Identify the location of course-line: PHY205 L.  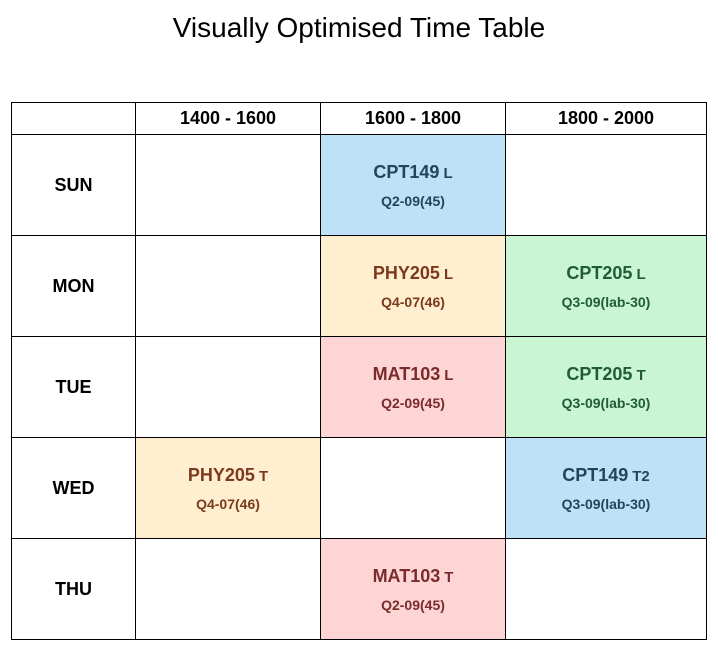
(413, 274).